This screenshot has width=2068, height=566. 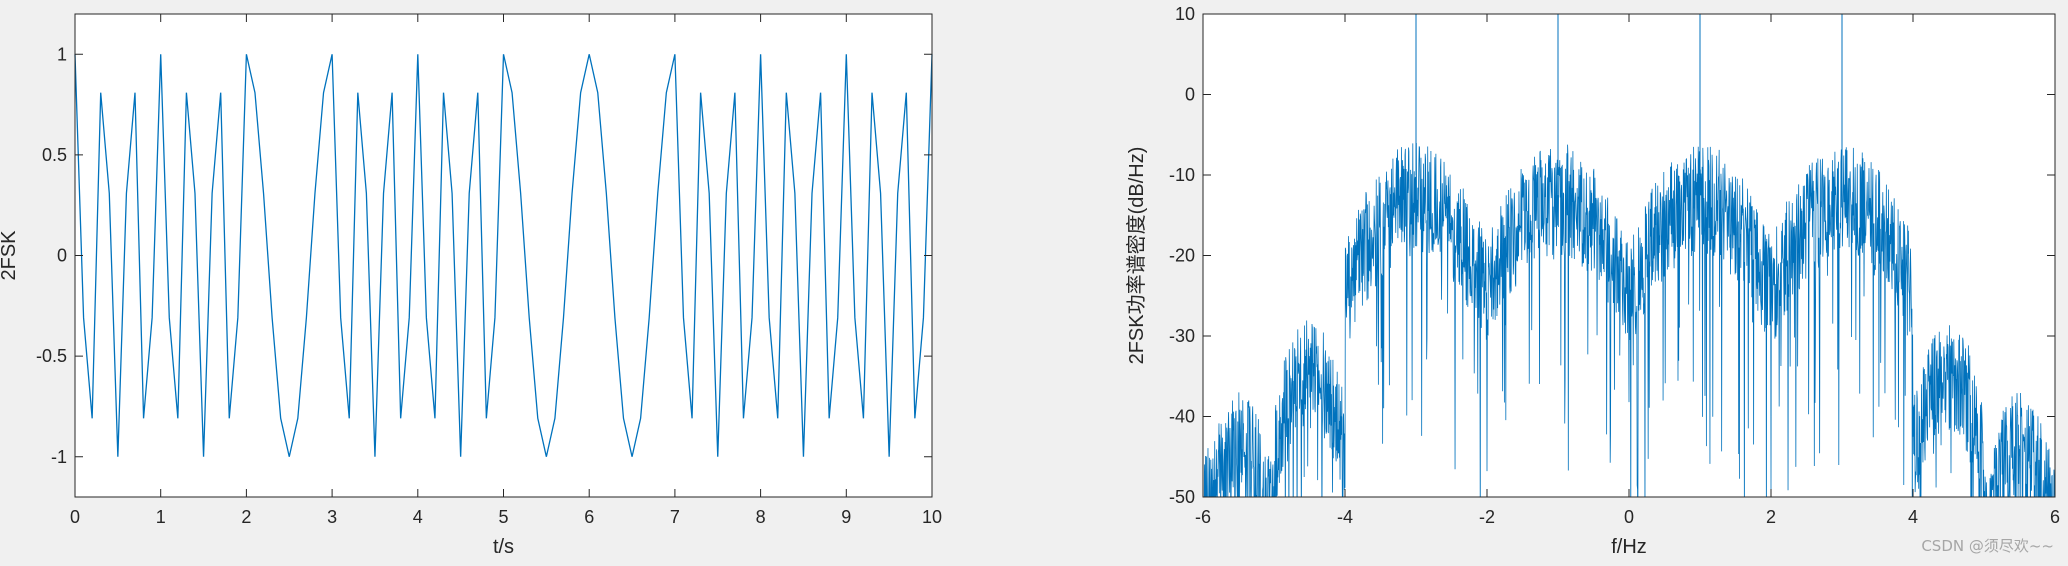 What do you see at coordinates (503, 547) in the screenshot?
I see `time-x-axis-label: t/s` at bounding box center [503, 547].